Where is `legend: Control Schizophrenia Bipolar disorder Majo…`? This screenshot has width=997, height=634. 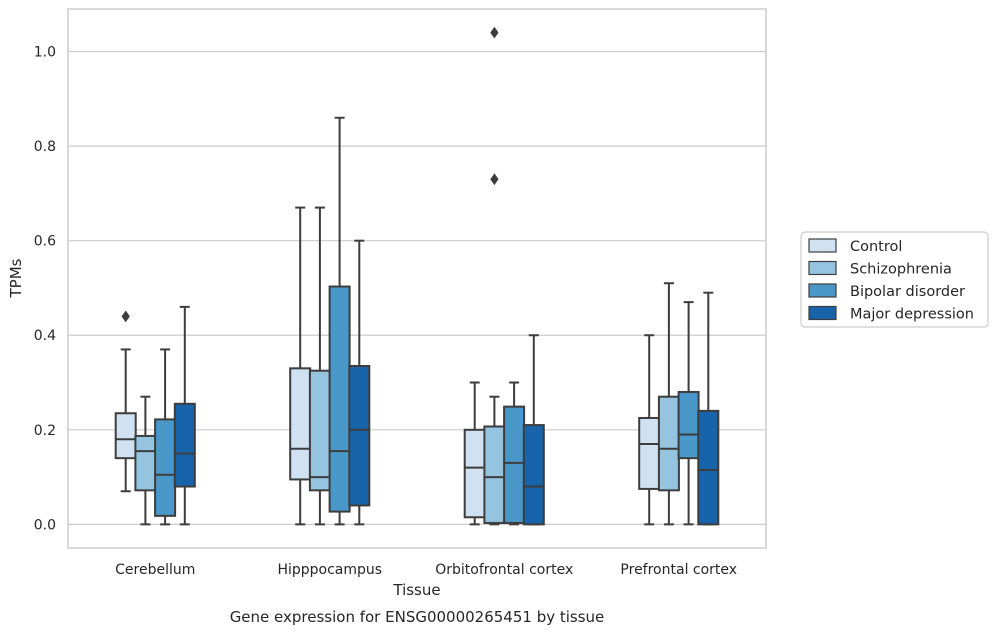
legend: Control Schizophrenia Bipolar disorder Majo… is located at coordinates (894, 279).